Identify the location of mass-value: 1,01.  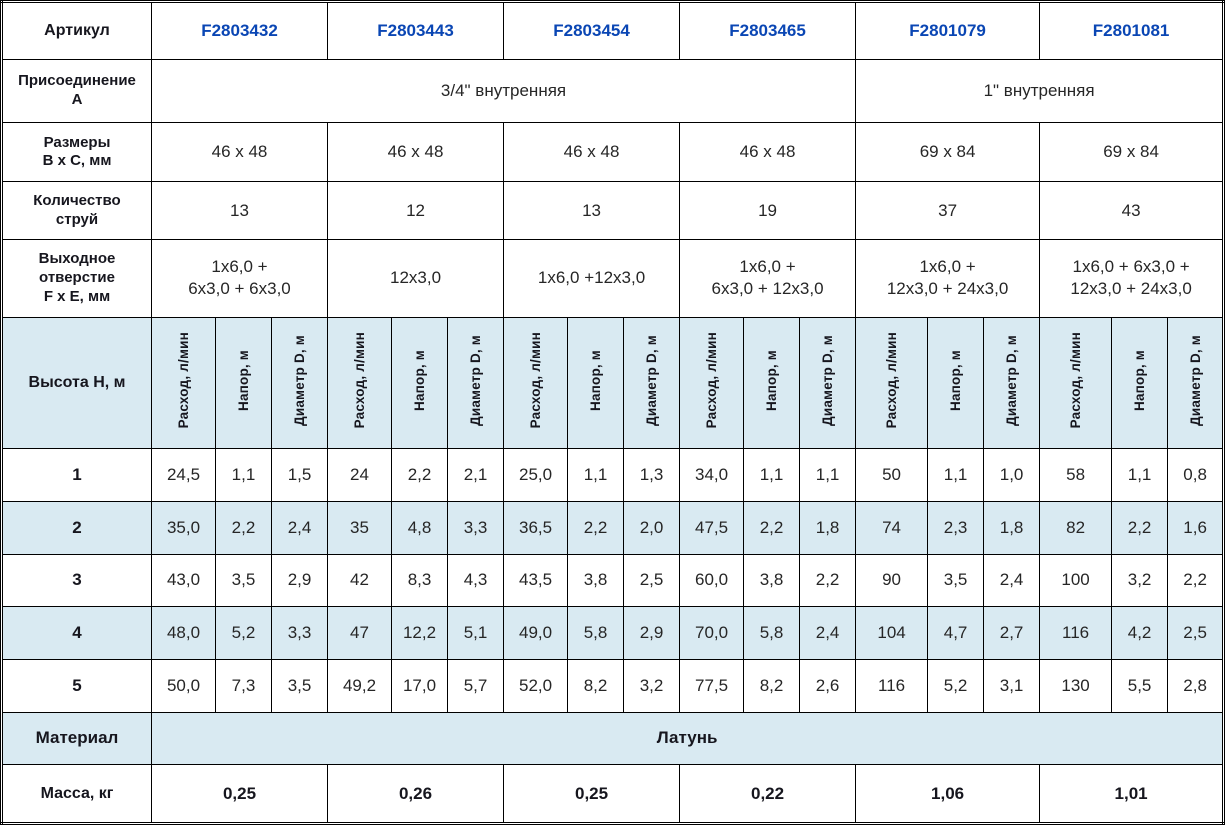
(1132, 794).